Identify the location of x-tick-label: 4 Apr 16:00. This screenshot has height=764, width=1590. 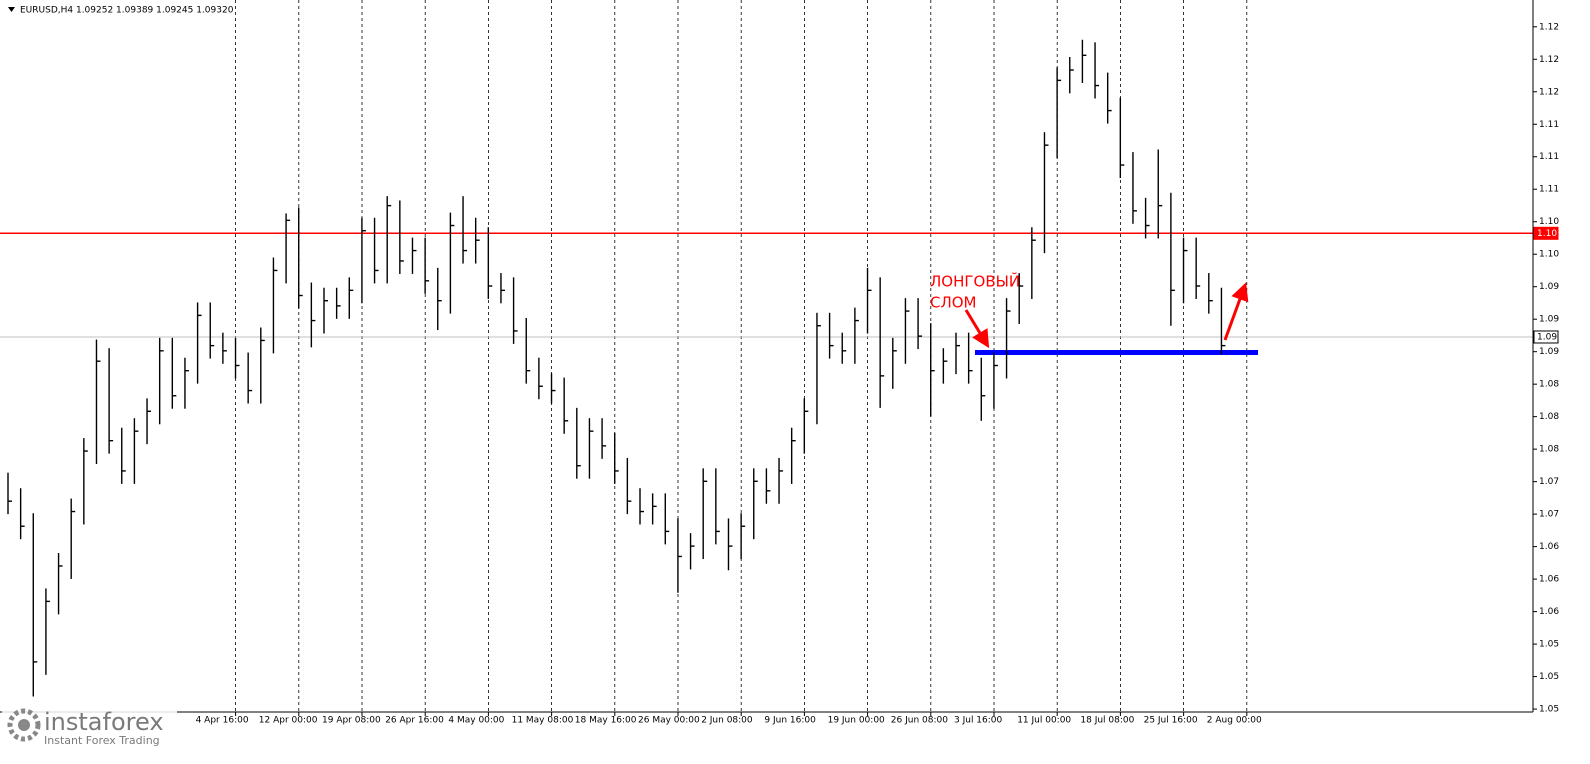
(222, 721).